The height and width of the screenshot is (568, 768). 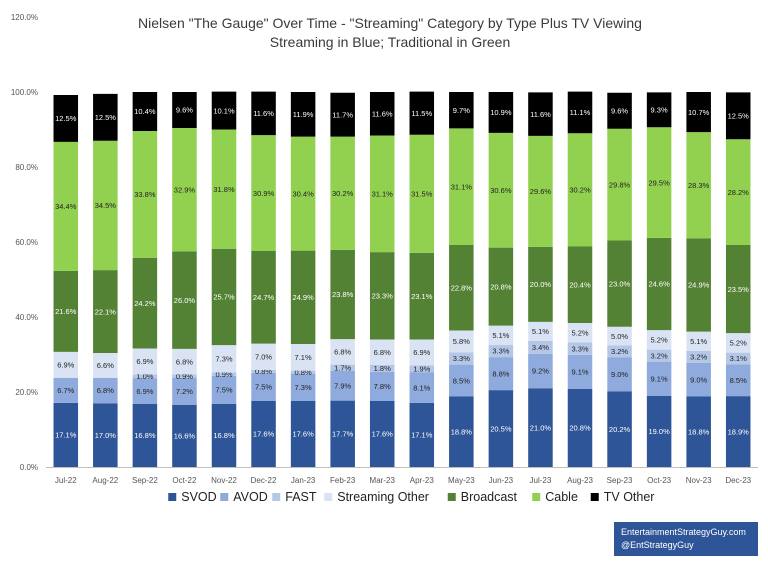 What do you see at coordinates (303, 480) in the screenshot?
I see `x-tick-label: Jan-23` at bounding box center [303, 480].